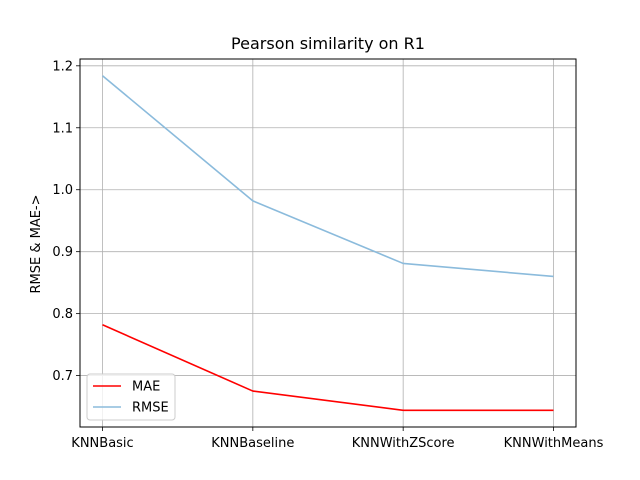 This screenshot has width=640, height=480. Describe the element at coordinates (252, 443) in the screenshot. I see `x-tick-label: KNNBaseline` at that location.